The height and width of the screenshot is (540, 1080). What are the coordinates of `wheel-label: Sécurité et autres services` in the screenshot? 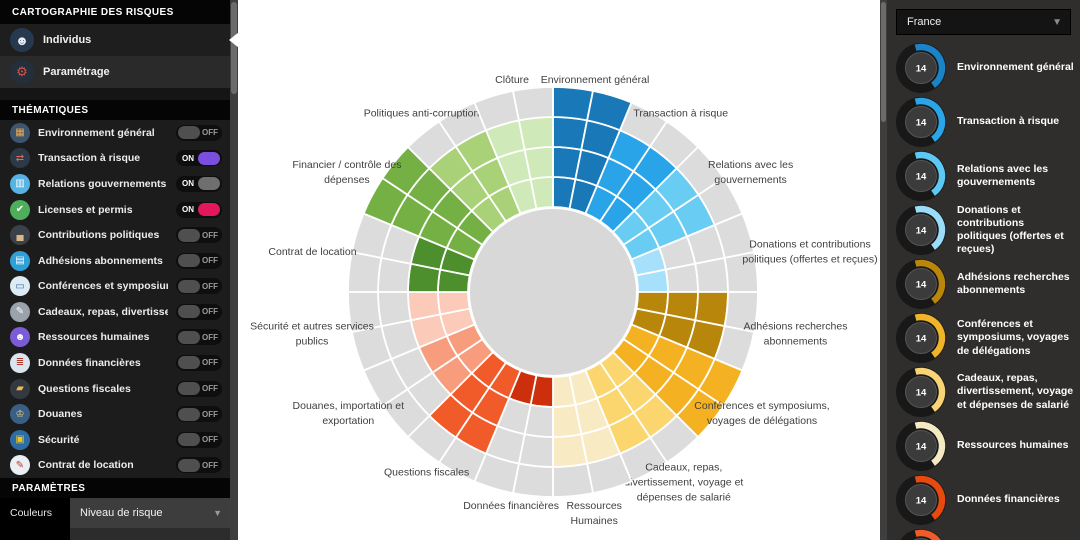 It's located at (312, 327).